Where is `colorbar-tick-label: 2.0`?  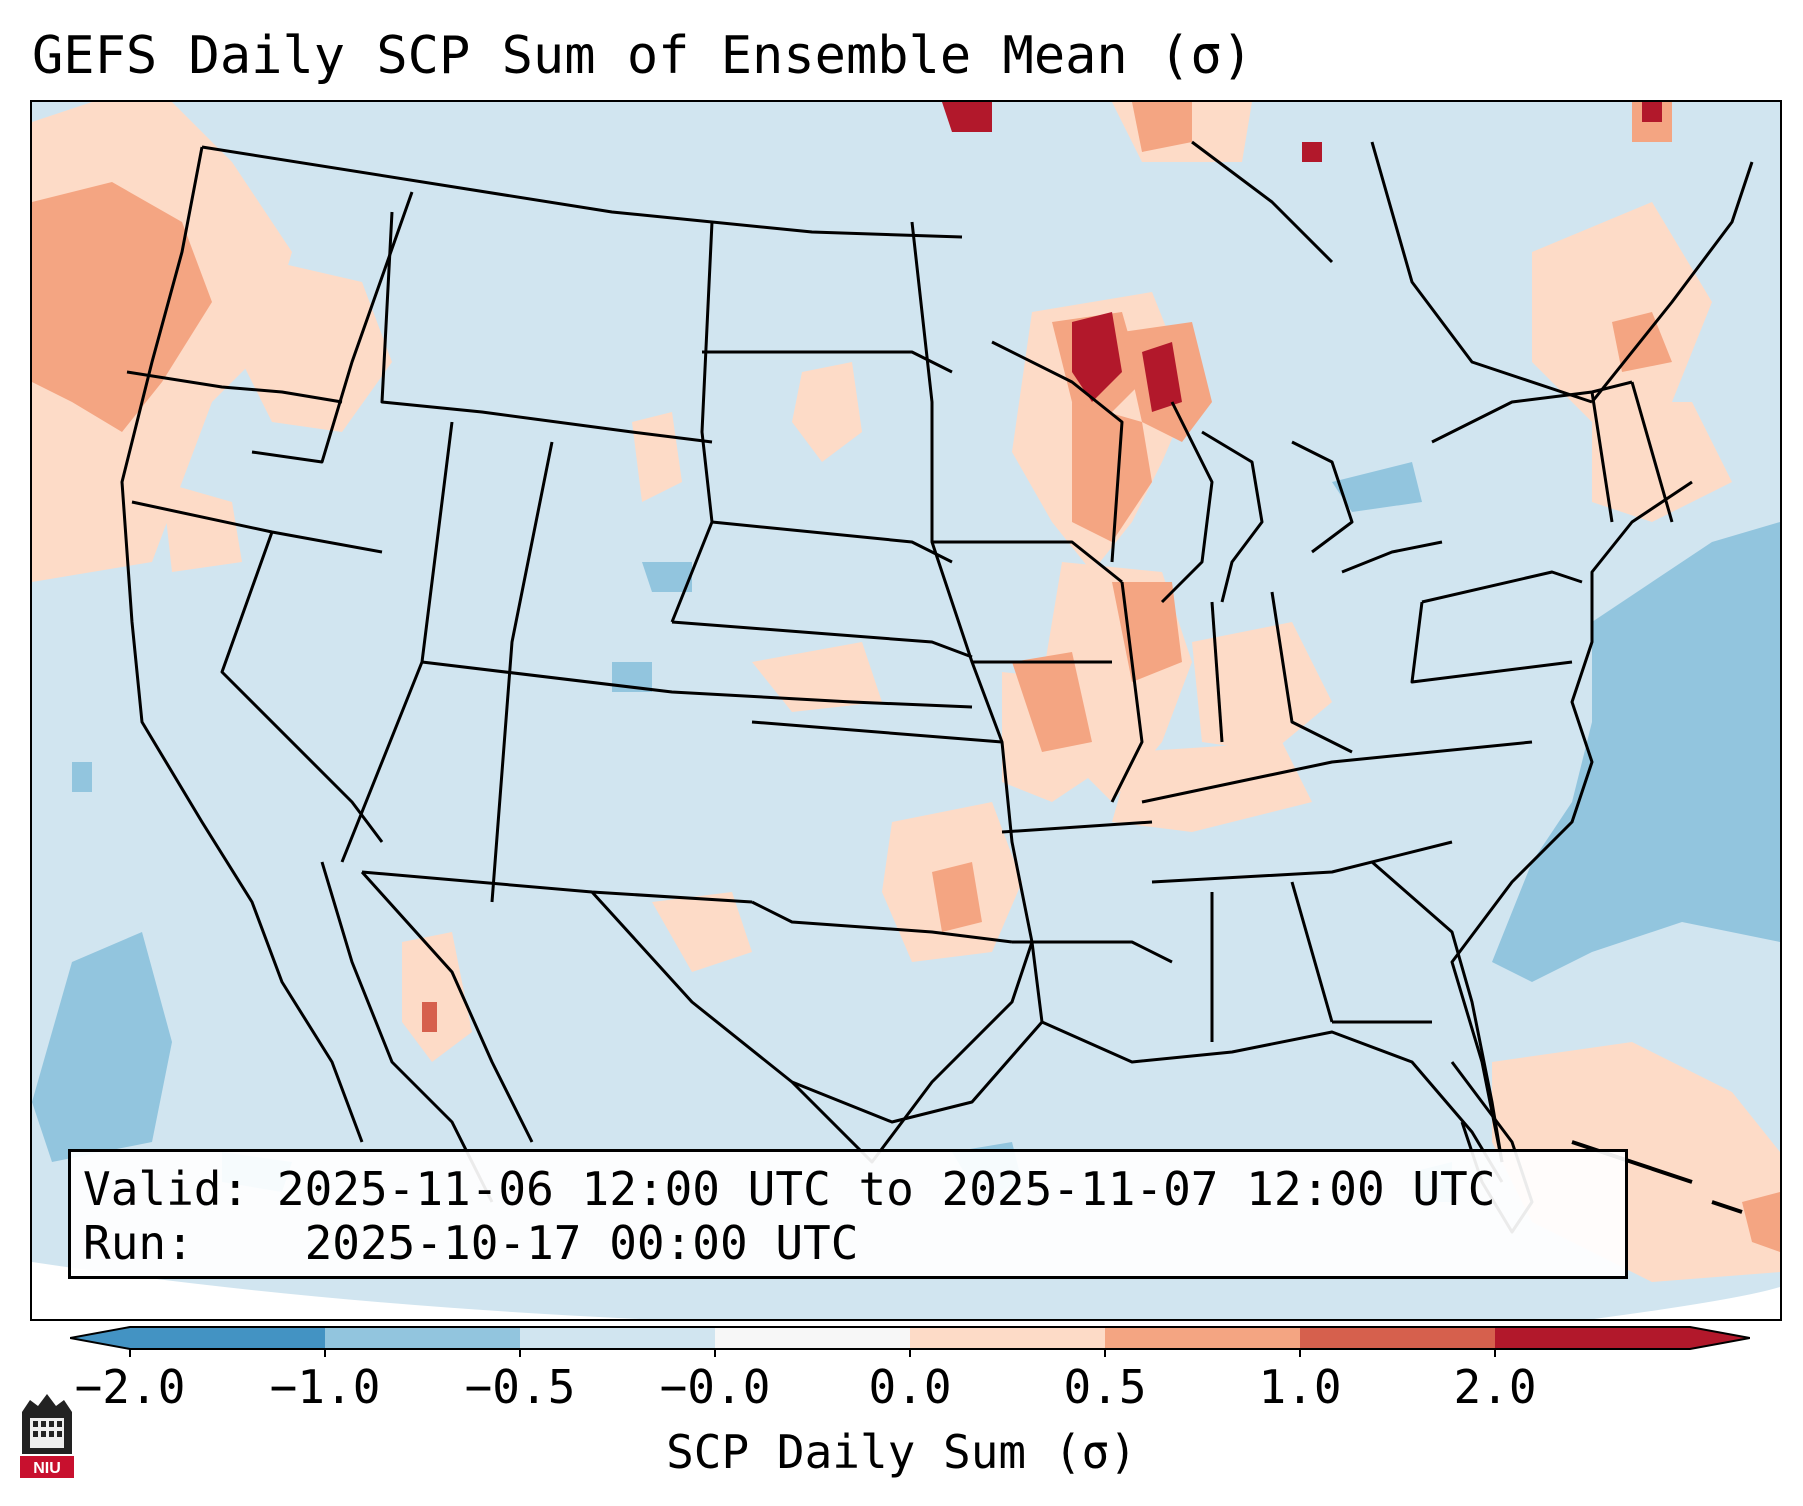
colorbar-tick-label: 2.0 is located at coordinates (1495, 1387).